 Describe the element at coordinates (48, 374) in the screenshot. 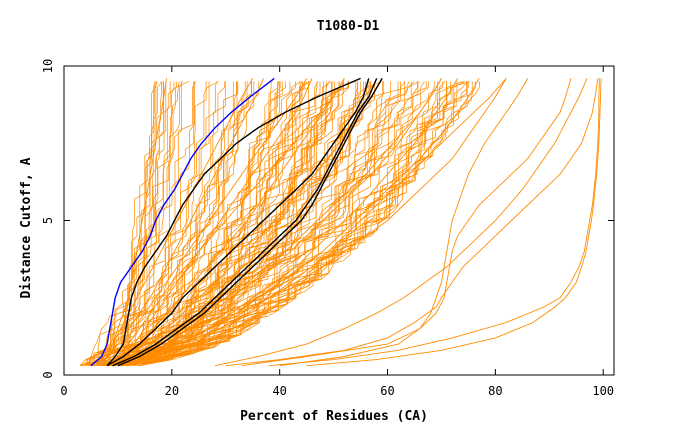

I see `y-tick-label: 0` at that location.